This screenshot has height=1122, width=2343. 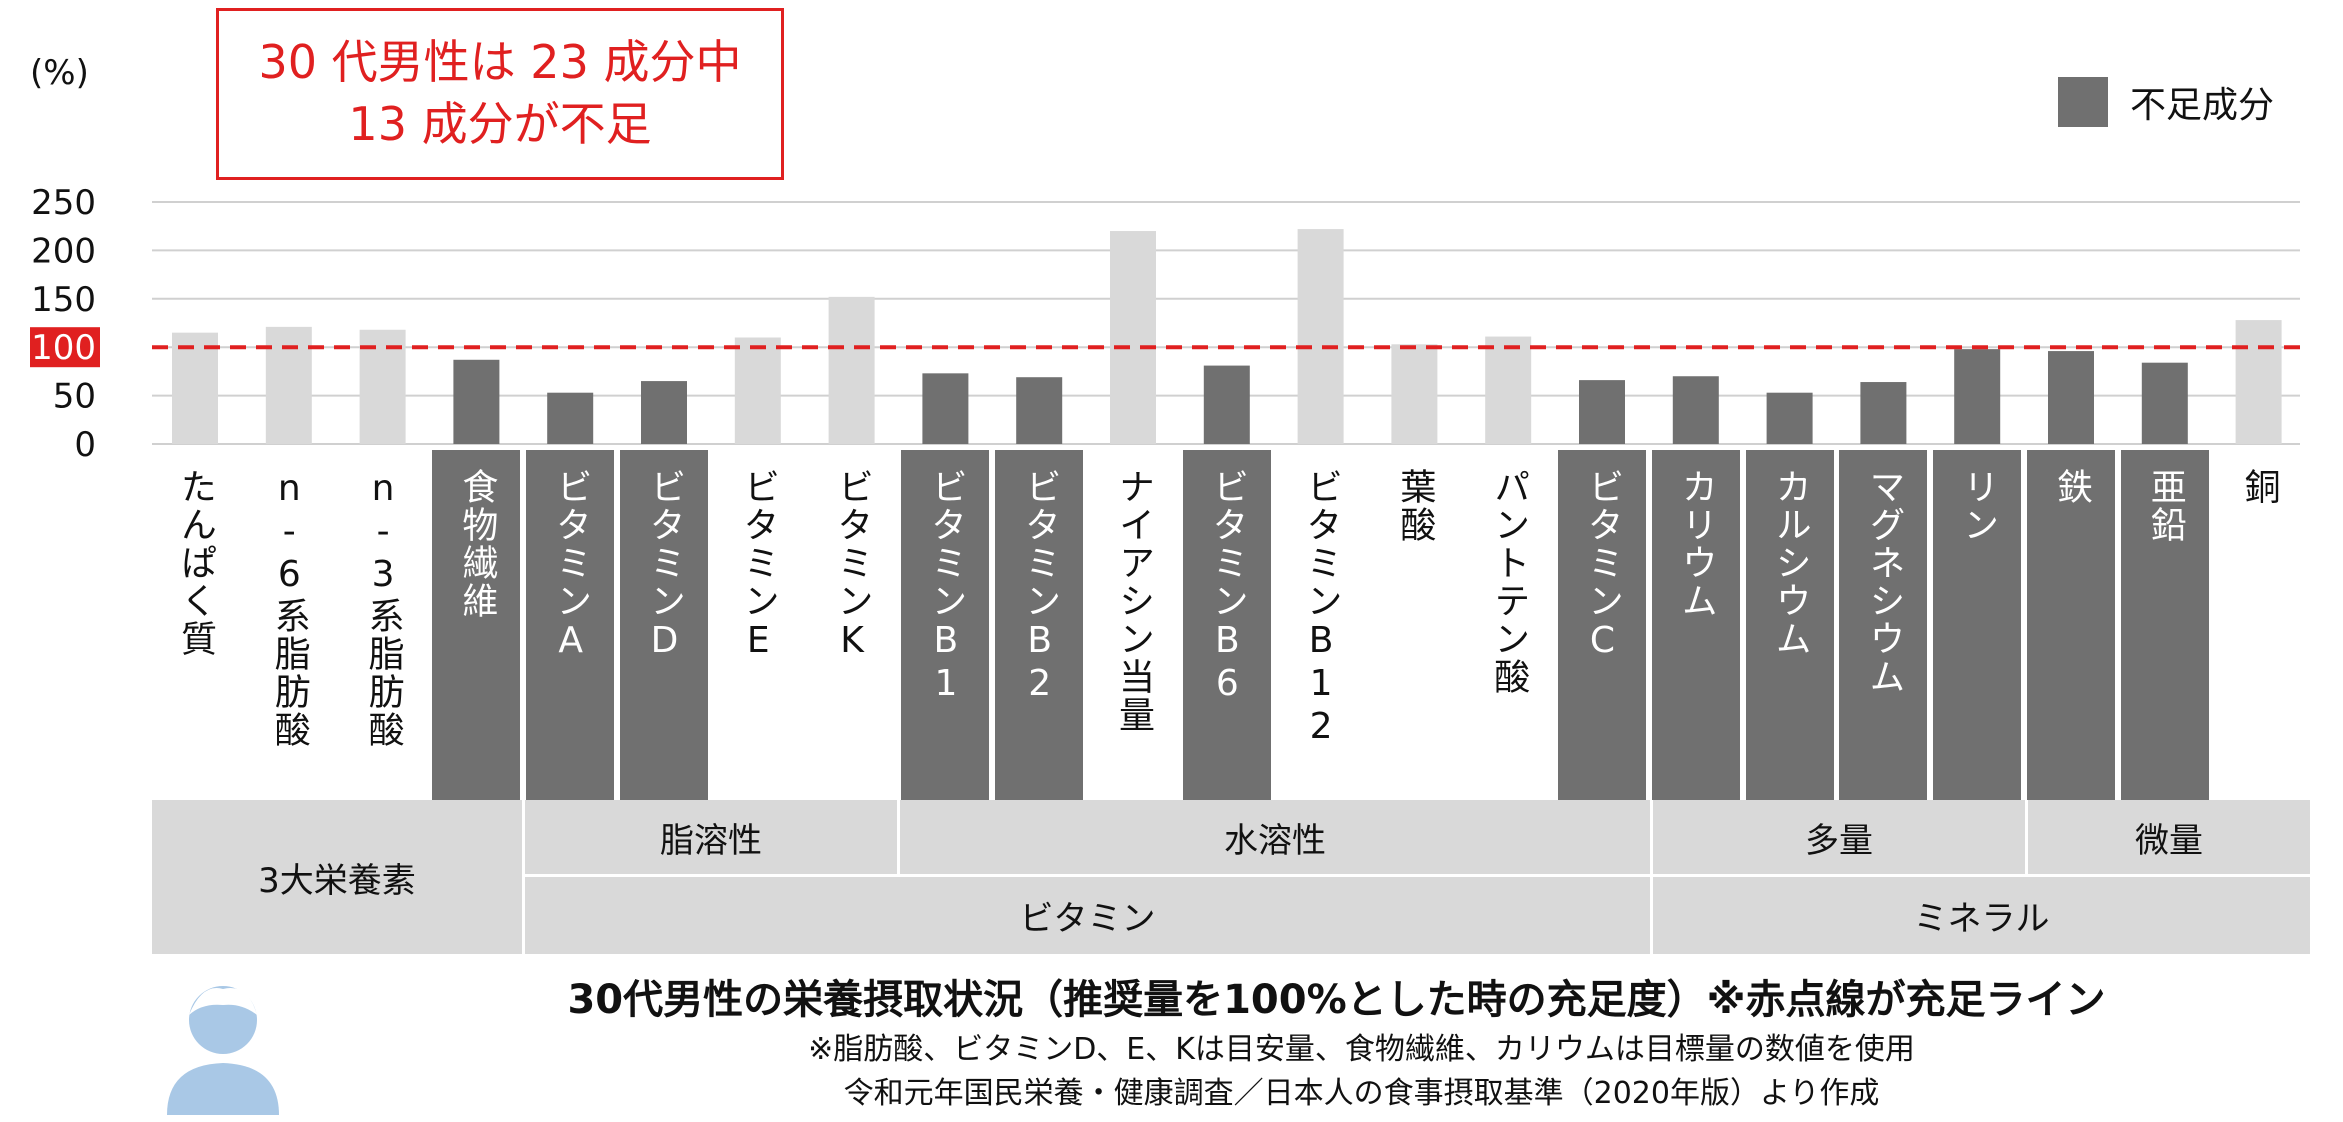 What do you see at coordinates (2164, 625) in the screenshot?
I see `category-label: 亜鉛` at bounding box center [2164, 625].